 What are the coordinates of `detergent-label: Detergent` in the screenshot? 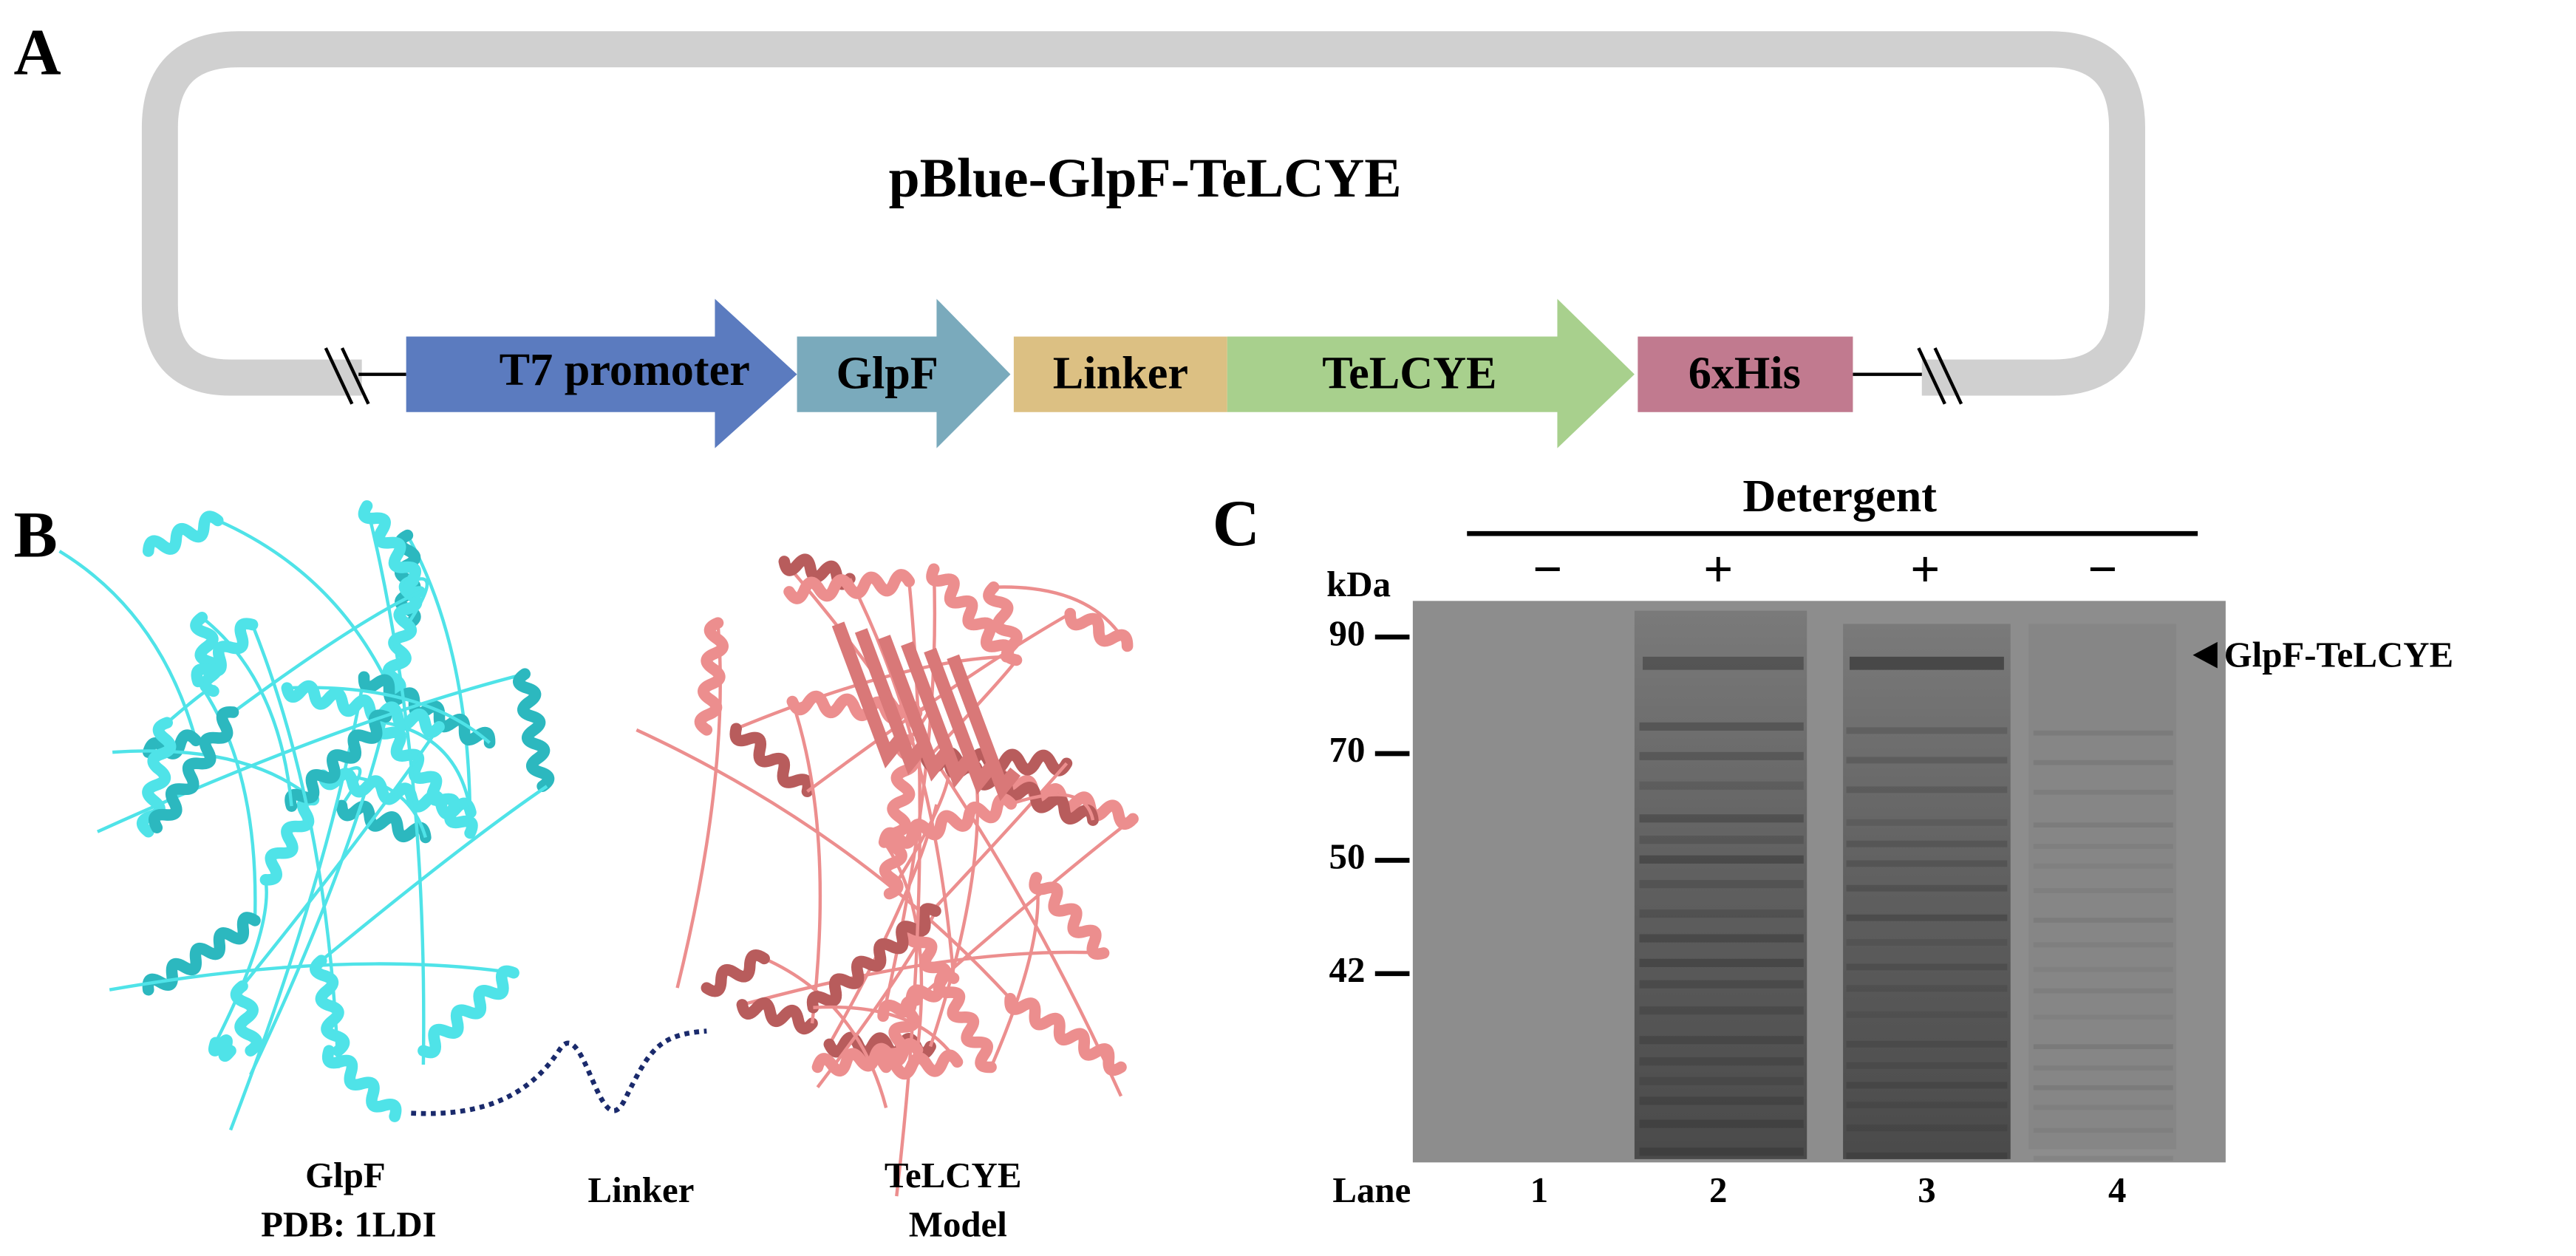 It's located at (1839, 496).